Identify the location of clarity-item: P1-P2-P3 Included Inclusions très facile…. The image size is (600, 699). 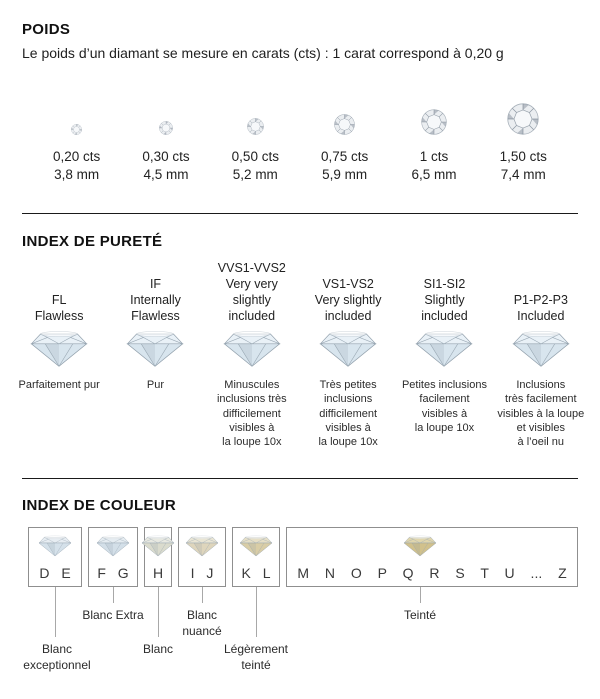
(541, 354).